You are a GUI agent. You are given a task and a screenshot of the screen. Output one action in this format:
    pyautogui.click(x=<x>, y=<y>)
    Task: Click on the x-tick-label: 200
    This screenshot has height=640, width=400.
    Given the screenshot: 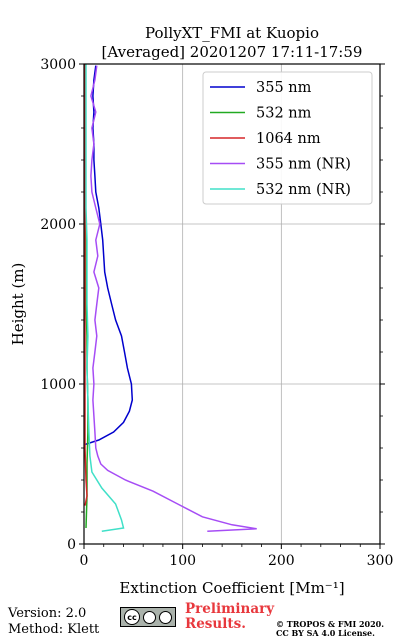 What is the action you would take?
    pyautogui.click(x=281, y=561)
    